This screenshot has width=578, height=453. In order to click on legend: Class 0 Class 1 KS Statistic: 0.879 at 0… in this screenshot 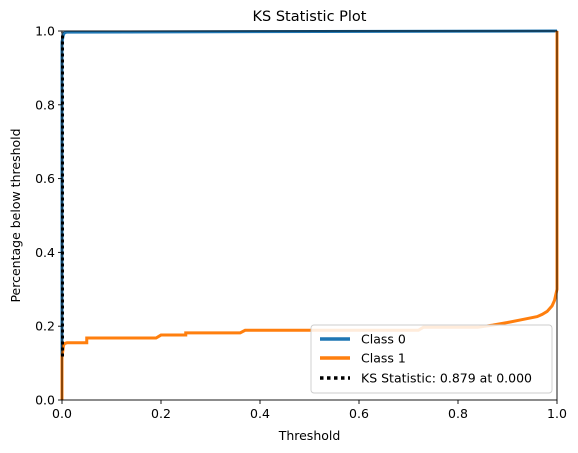, I will do `click(431, 359)`.